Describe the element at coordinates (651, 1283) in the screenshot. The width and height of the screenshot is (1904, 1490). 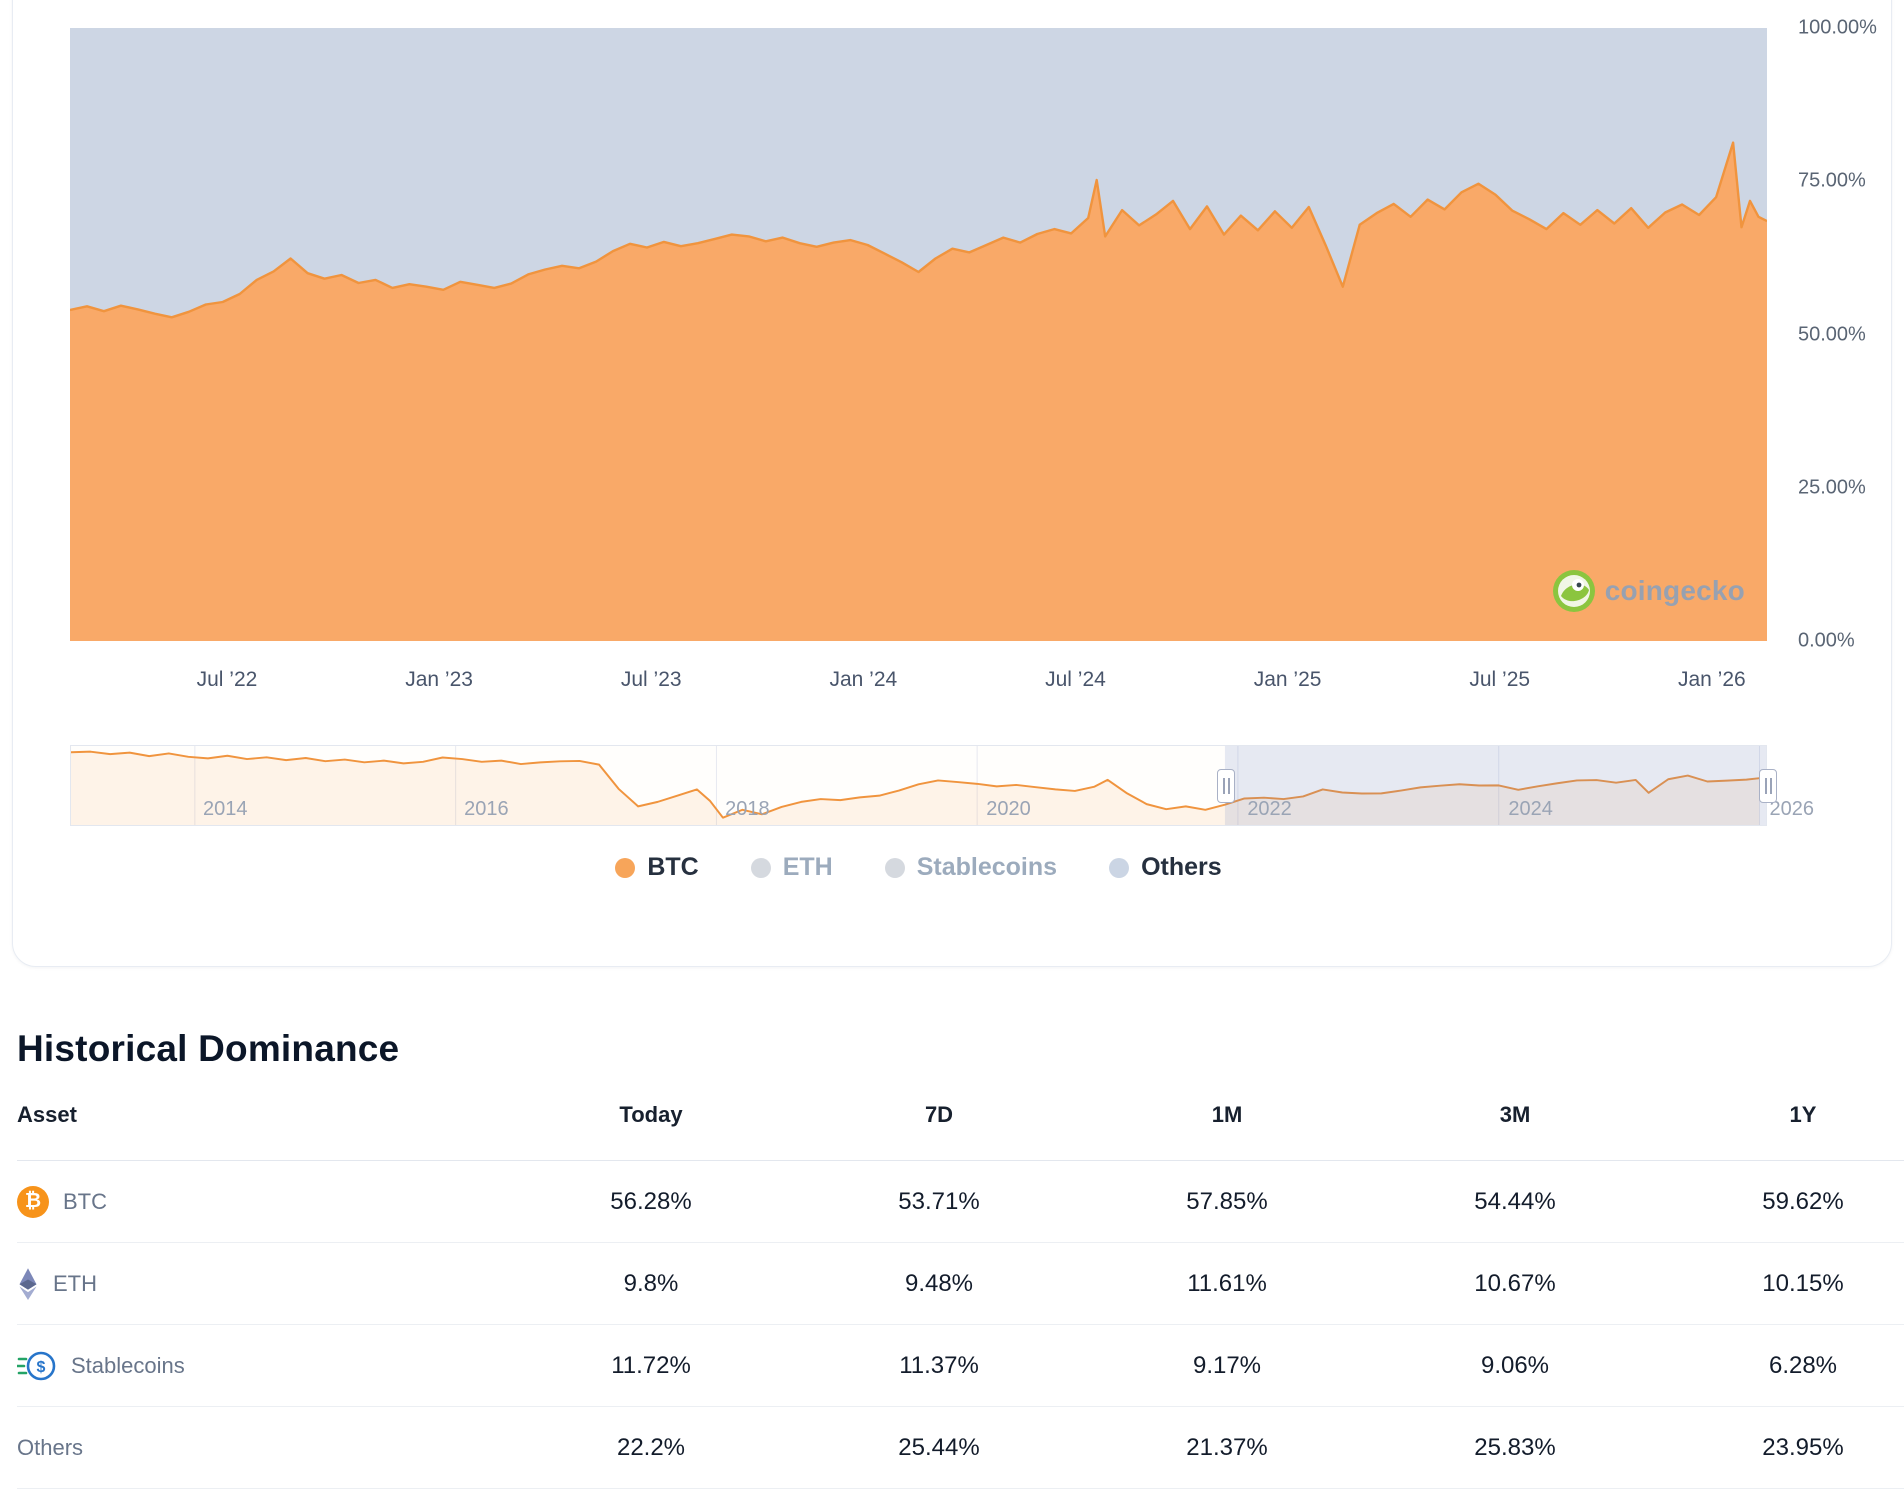
I see `eth-today-value: 9.8%` at that location.